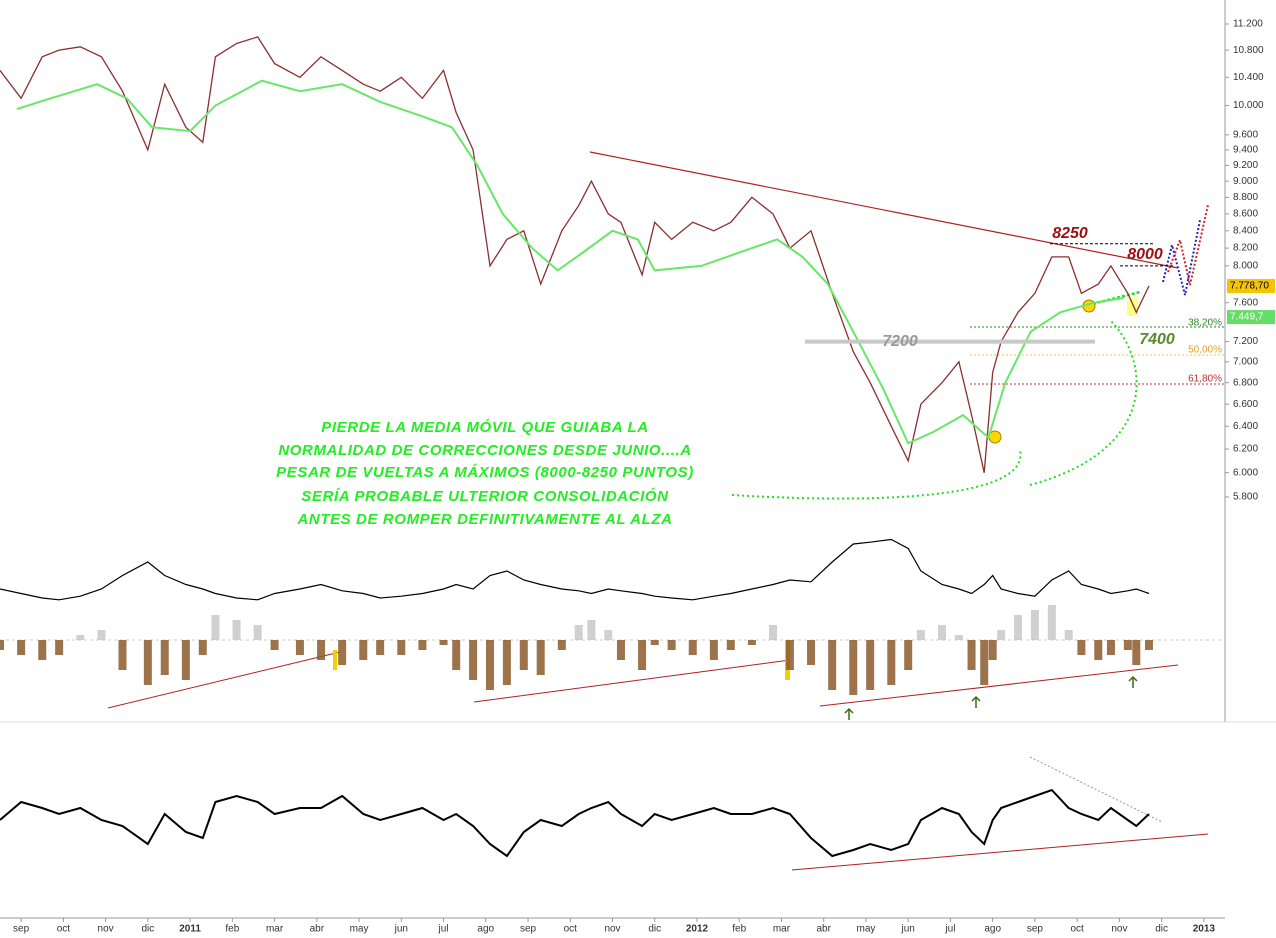 This screenshot has width=1276, height=938. What do you see at coordinates (1205, 379) in the screenshot?
I see `fib-label: 61,80%` at bounding box center [1205, 379].